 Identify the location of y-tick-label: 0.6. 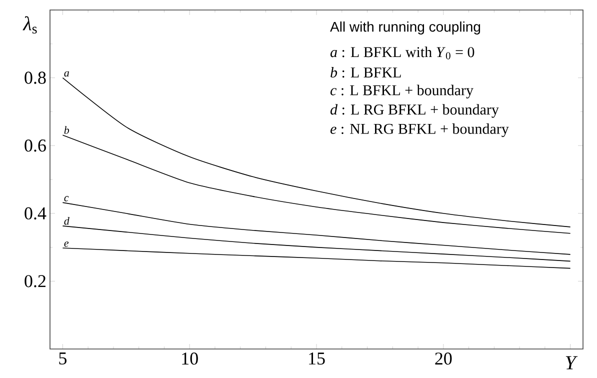
(35, 145).